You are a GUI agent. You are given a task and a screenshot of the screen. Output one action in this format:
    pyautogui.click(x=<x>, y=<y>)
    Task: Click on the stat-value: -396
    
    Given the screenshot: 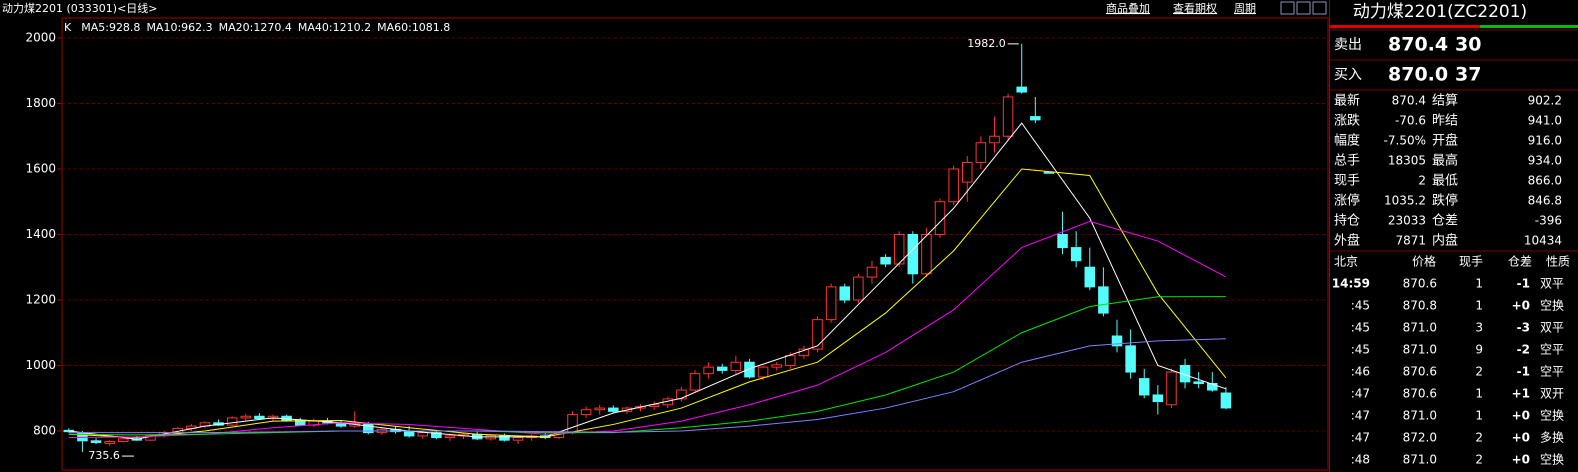 What is the action you would take?
    pyautogui.click(x=1548, y=221)
    